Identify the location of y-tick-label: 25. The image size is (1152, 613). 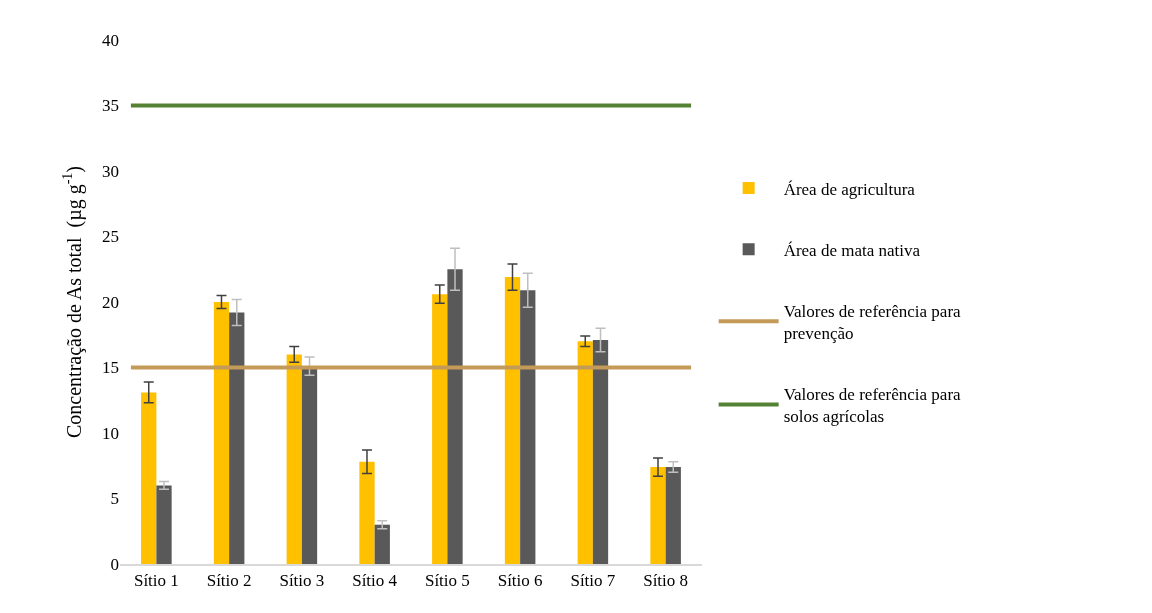
(110, 237).